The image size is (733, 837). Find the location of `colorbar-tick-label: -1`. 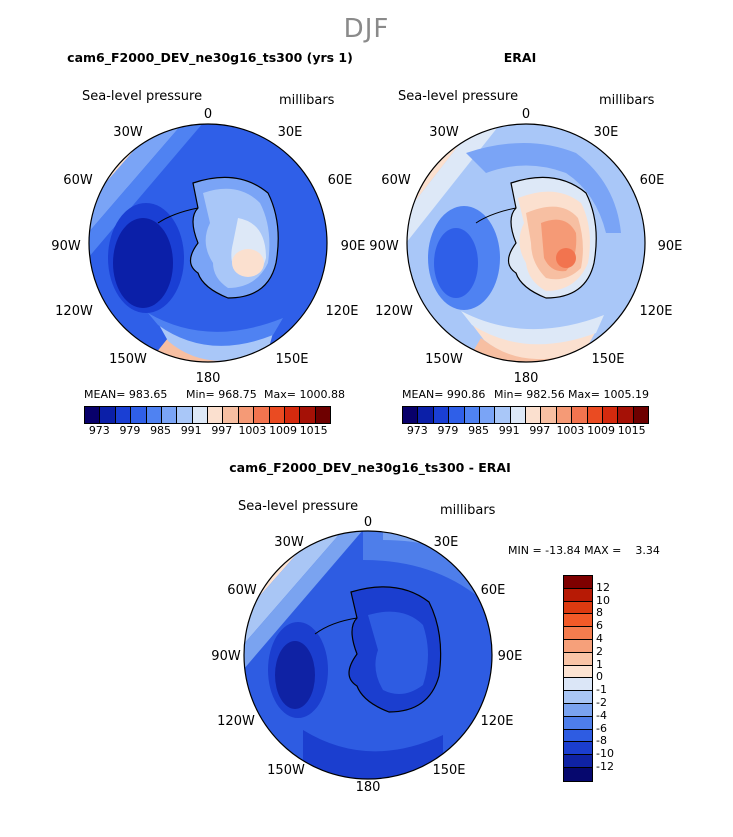

colorbar-tick-label: -1 is located at coordinates (601, 690).